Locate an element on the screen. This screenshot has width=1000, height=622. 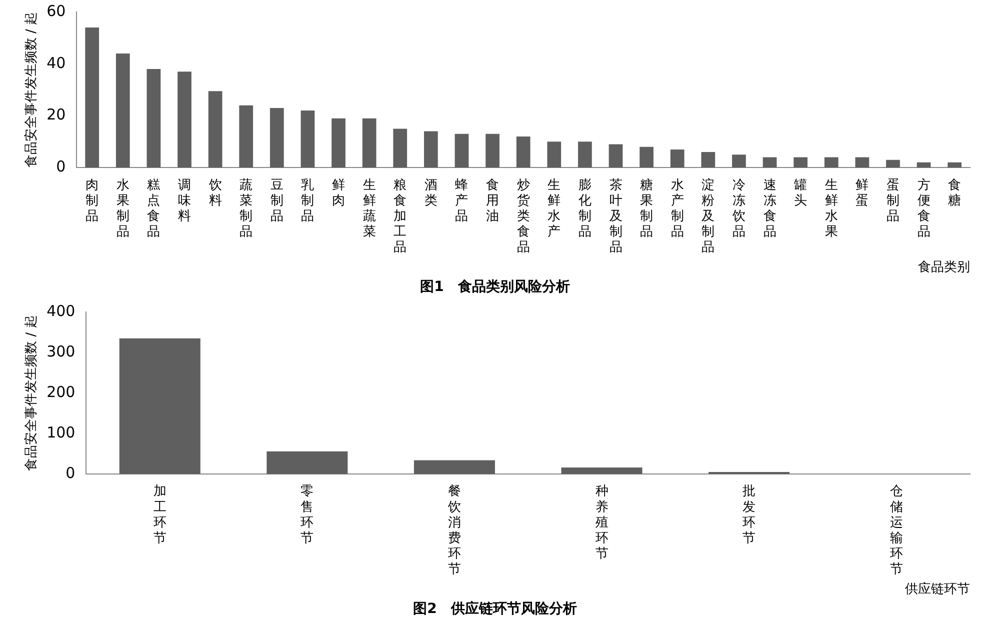
x-tick-label: 肉制品 is located at coordinates (92, 201).